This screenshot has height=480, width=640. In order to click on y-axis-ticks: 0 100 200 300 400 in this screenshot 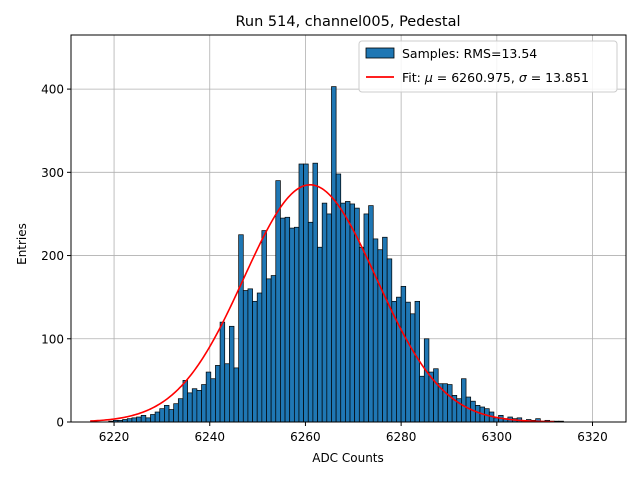, I will do `click(56, 256)`.